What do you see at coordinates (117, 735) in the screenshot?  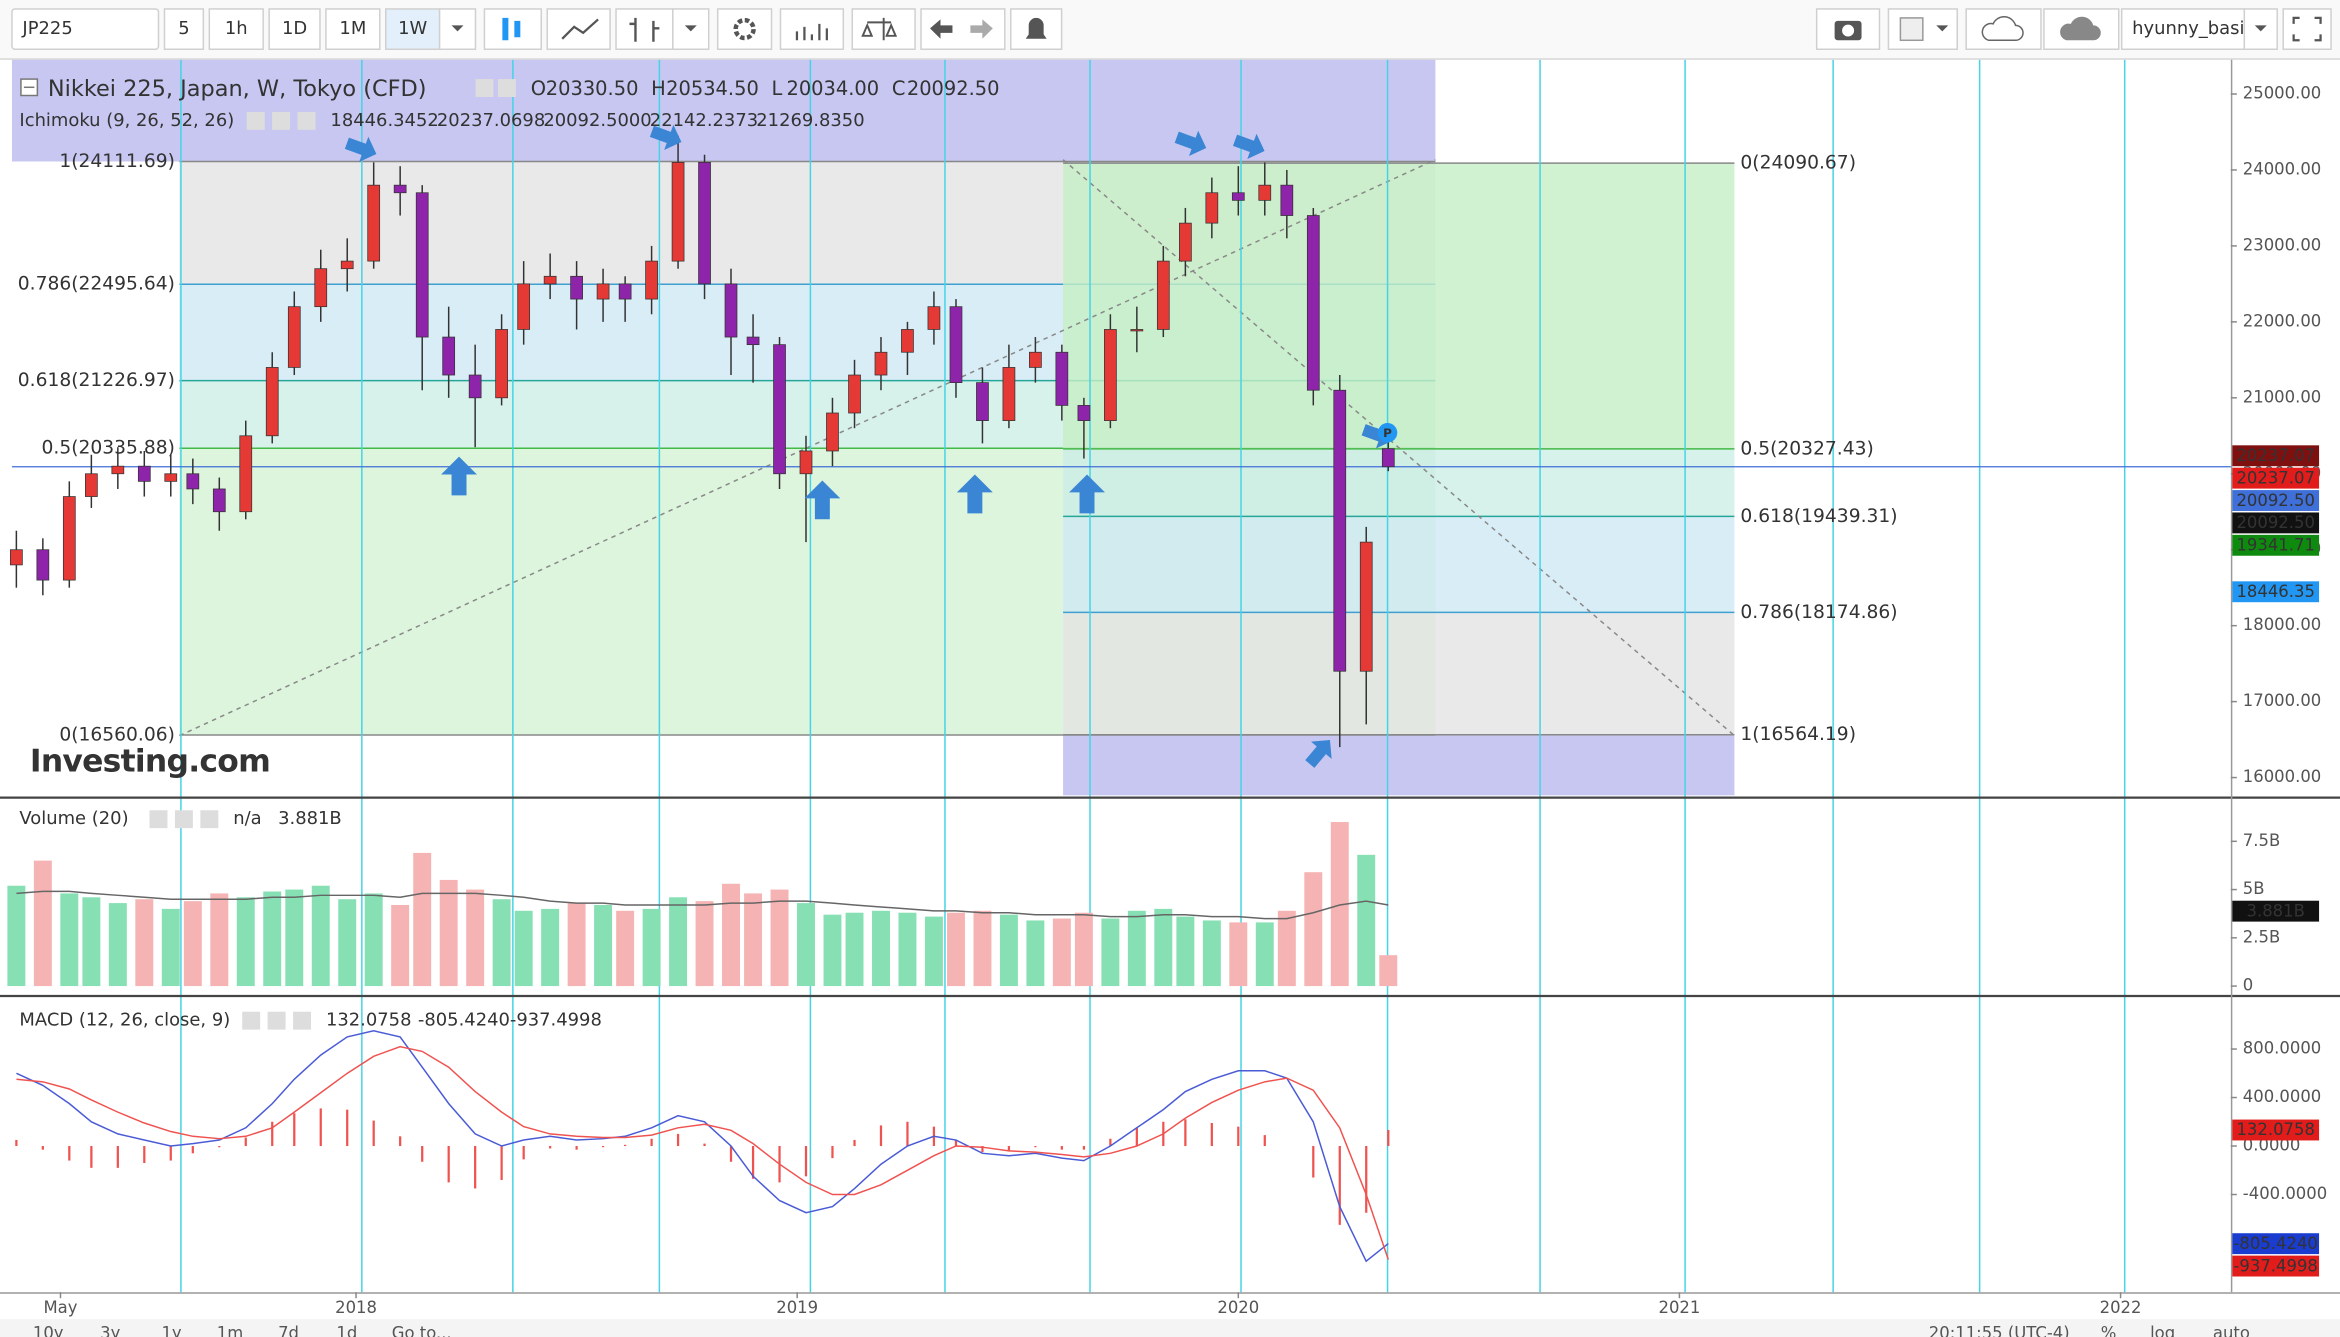 I see `fib-label: 0(16560.06)` at bounding box center [117, 735].